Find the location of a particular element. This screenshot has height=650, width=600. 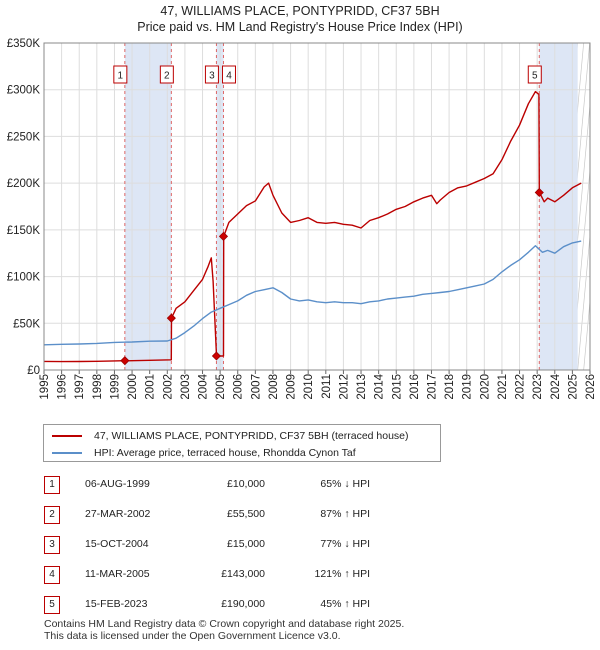

x-tick-label: 2005 is located at coordinates (221, 387).